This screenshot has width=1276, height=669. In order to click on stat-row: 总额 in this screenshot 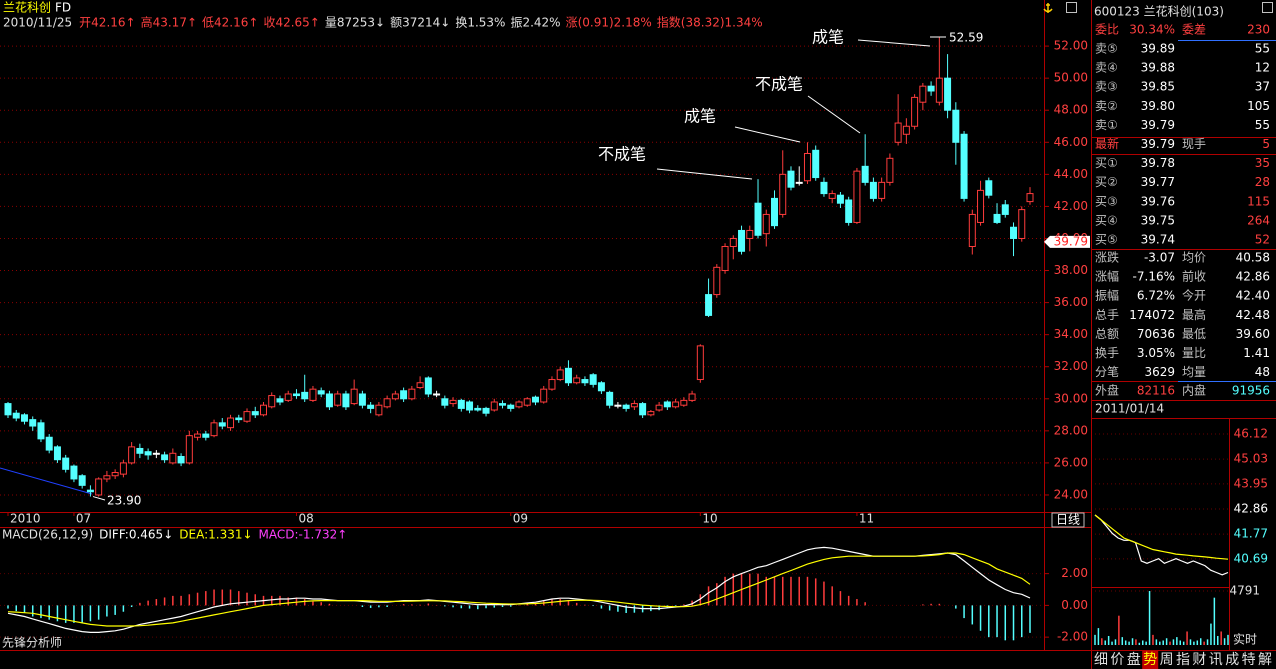, I will do `click(1107, 334)`.